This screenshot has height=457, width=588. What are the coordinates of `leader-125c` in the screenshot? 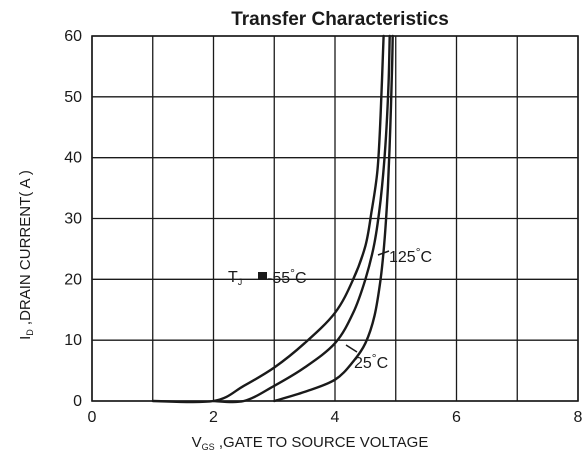 It's located at (383, 253).